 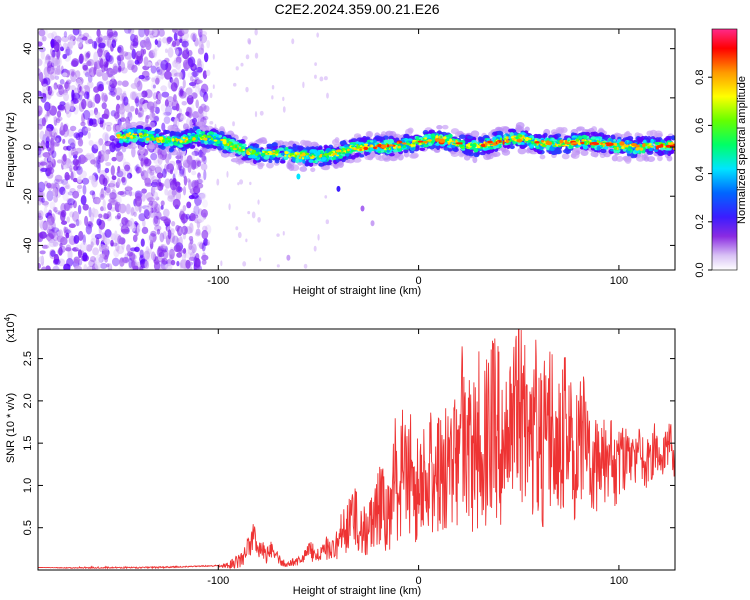 I want to click on colorbar-tick-label: 0.0, so click(x=700, y=269).